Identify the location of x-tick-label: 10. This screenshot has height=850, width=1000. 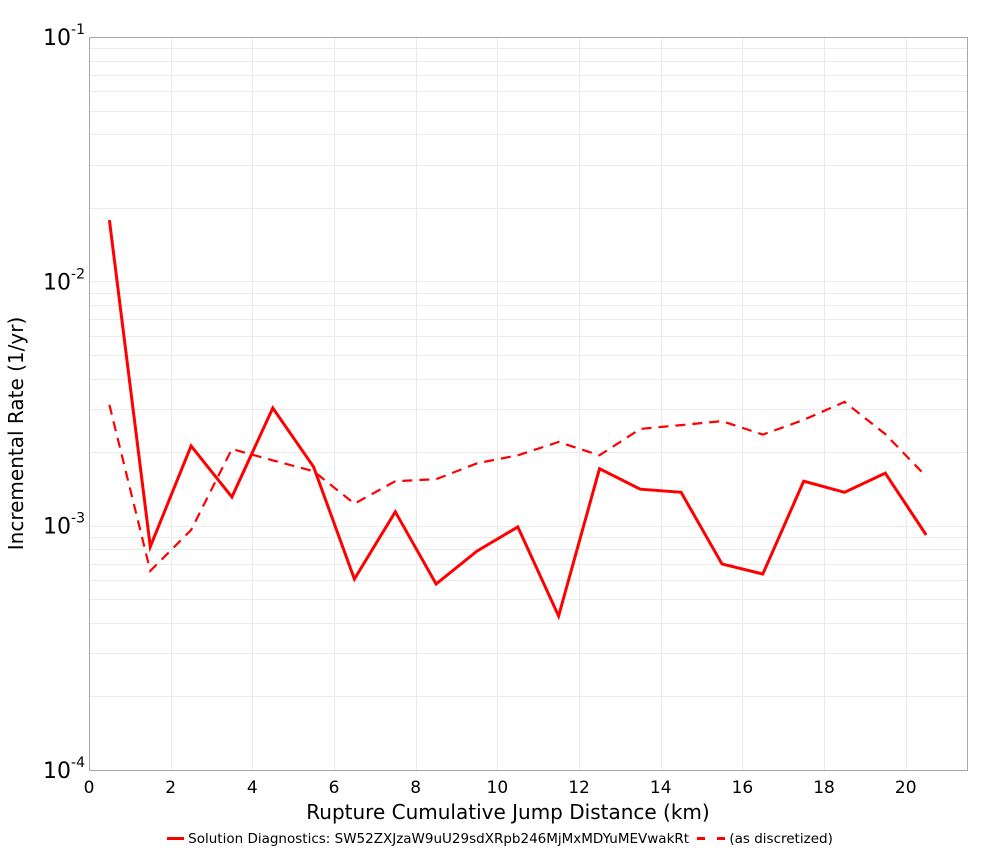
(498, 788).